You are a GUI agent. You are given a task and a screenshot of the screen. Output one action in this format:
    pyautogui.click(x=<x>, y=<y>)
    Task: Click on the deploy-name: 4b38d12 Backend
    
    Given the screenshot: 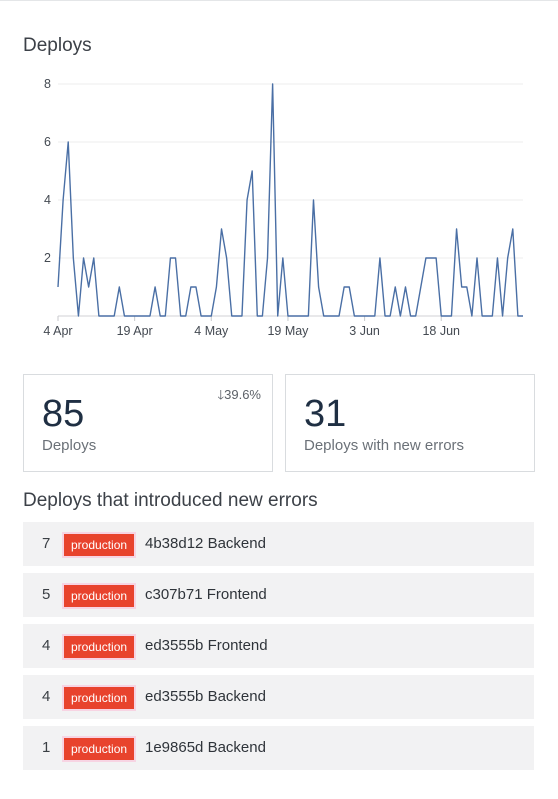 What is the action you would take?
    pyautogui.click(x=205, y=543)
    